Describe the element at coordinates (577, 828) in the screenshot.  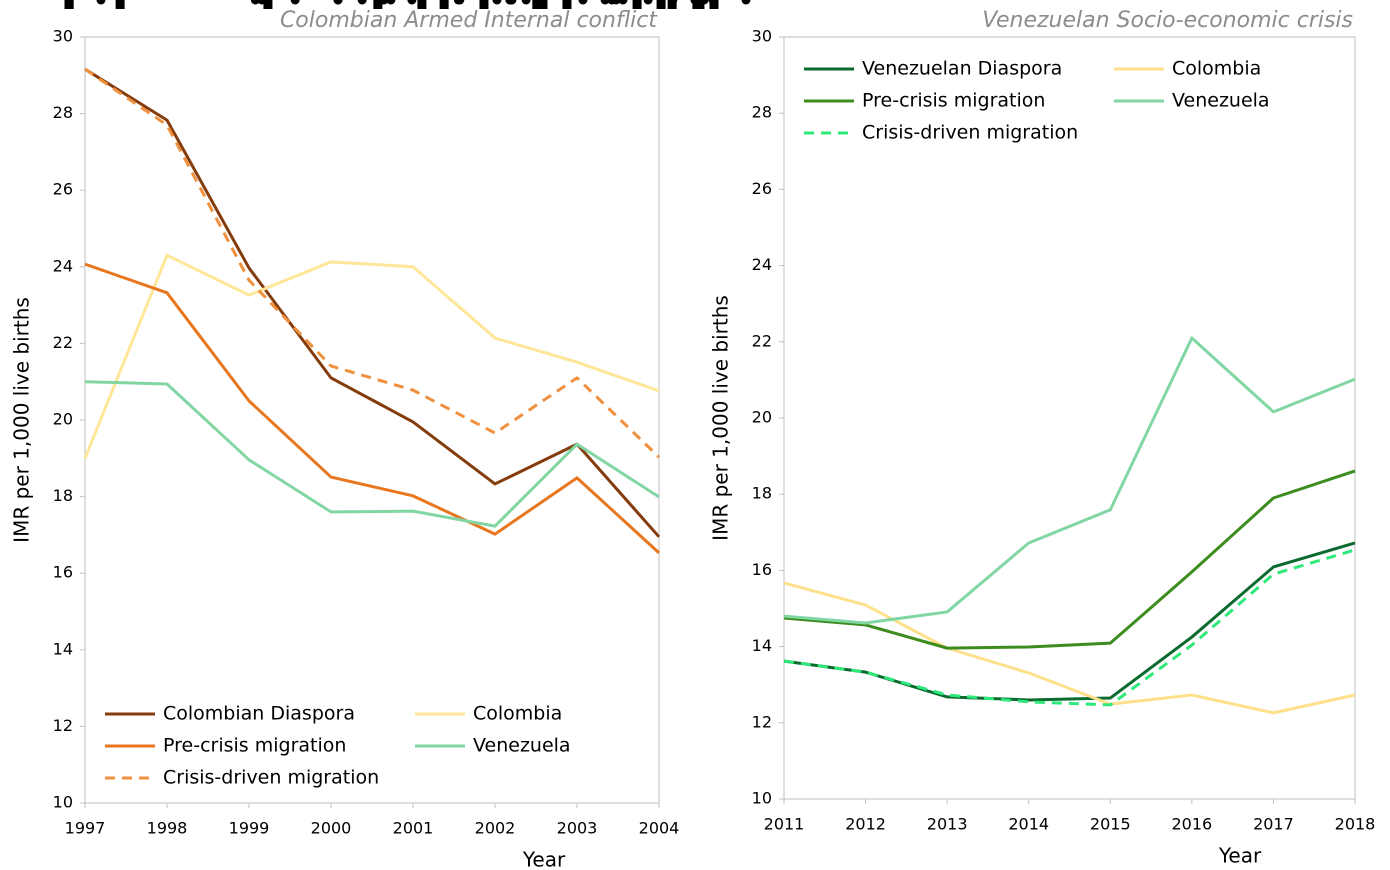
I see `x-tick-label: 2003` at that location.